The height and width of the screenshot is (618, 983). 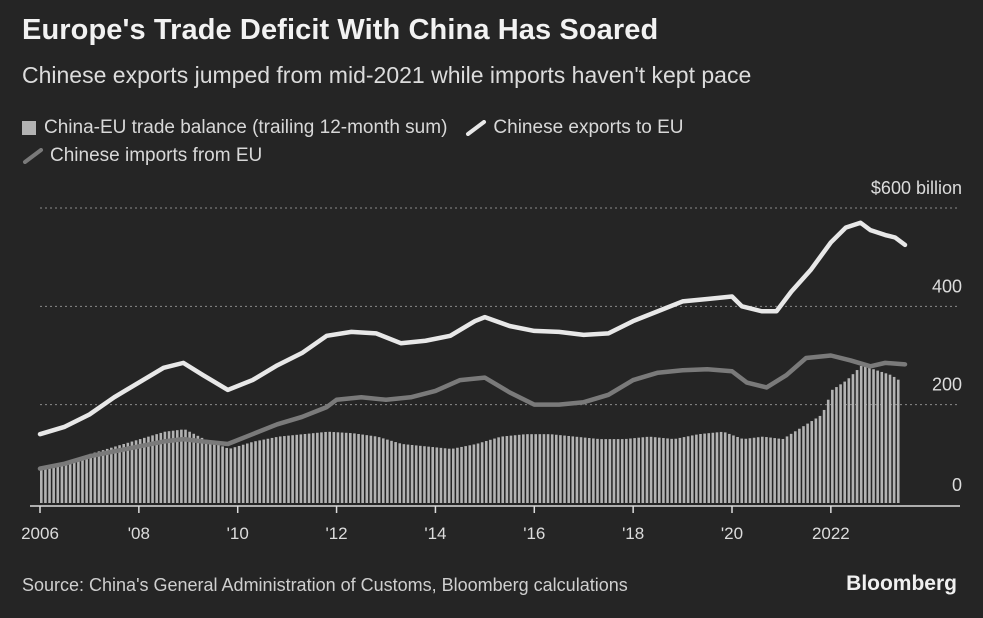 I want to click on legend-label-exports: Chinese exports to EU, so click(x=588, y=127).